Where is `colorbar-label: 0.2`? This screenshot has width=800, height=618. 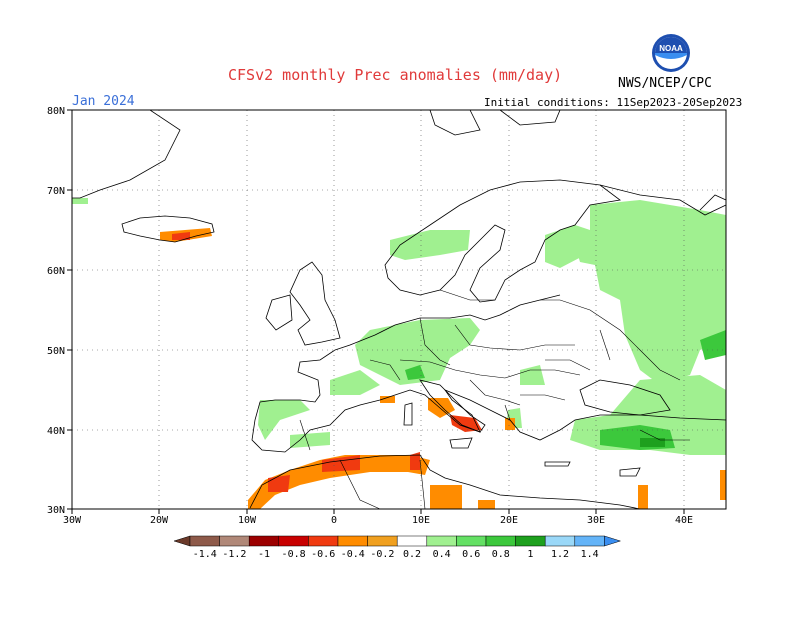 colorbar-label: 0.2 is located at coordinates (412, 554).